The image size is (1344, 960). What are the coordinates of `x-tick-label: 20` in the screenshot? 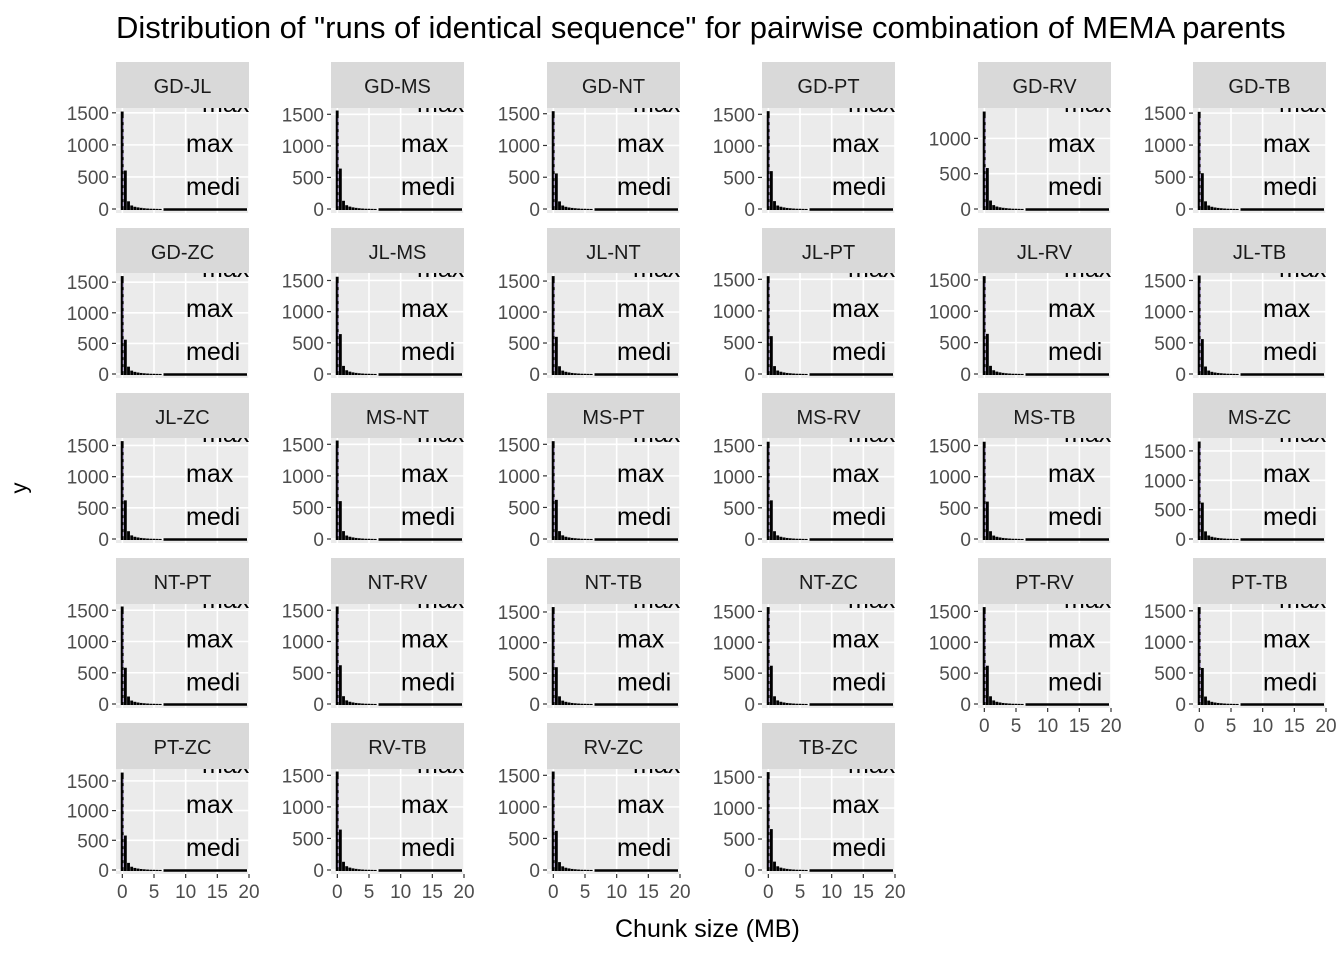 It's located at (1110, 726).